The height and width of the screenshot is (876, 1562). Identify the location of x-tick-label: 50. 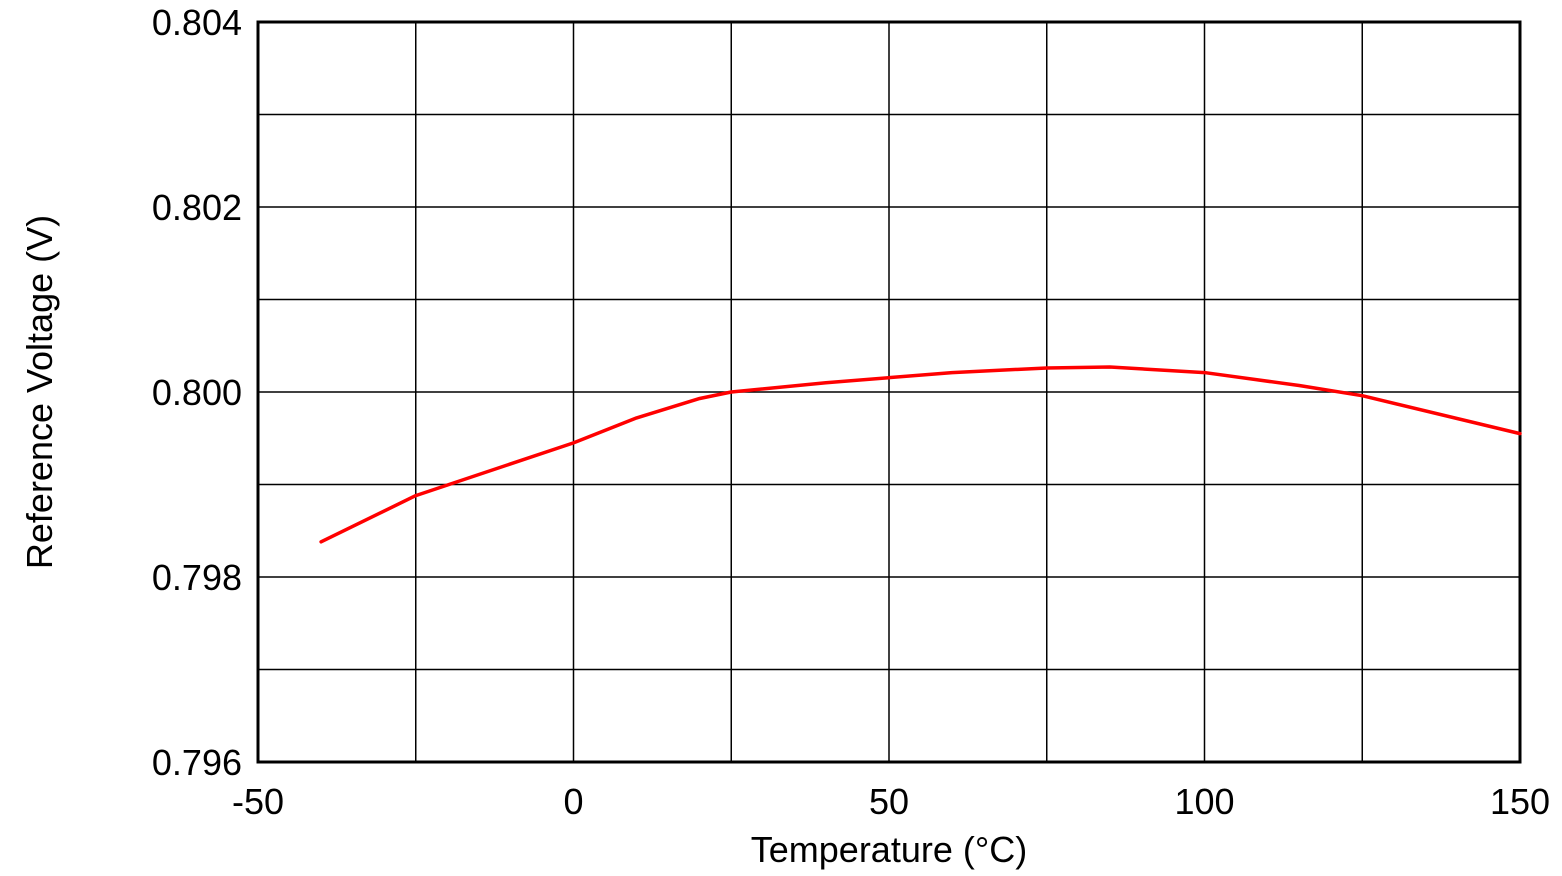
(889, 801).